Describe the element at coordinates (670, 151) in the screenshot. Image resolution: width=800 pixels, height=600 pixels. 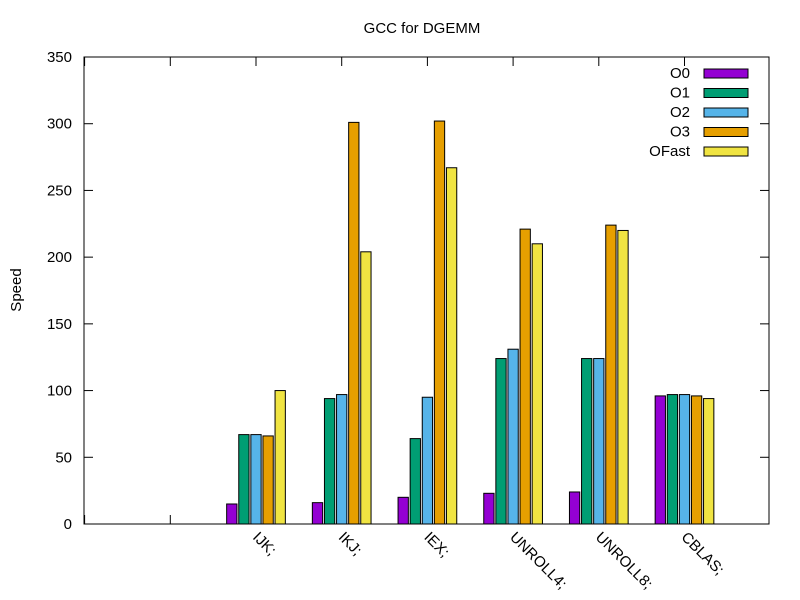
I see `legend-label: OFast` at that location.